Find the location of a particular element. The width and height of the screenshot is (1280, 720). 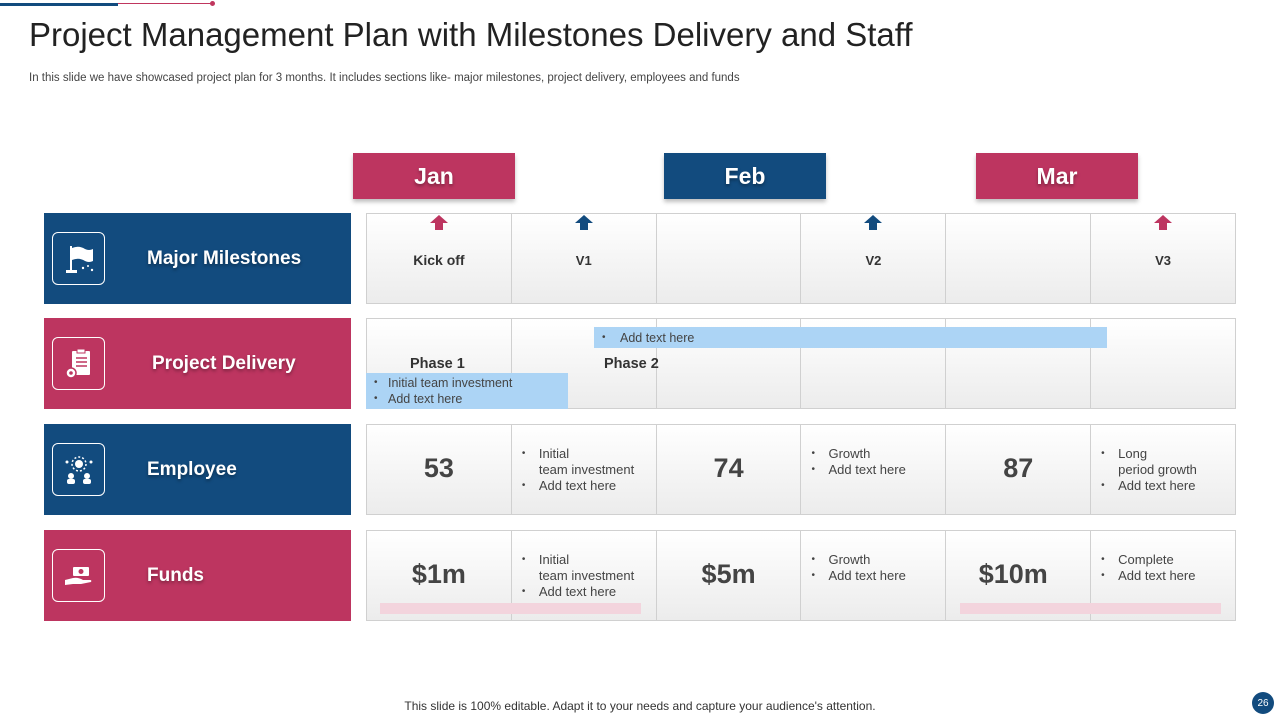

funds-amount: $10m is located at coordinates (1013, 574).